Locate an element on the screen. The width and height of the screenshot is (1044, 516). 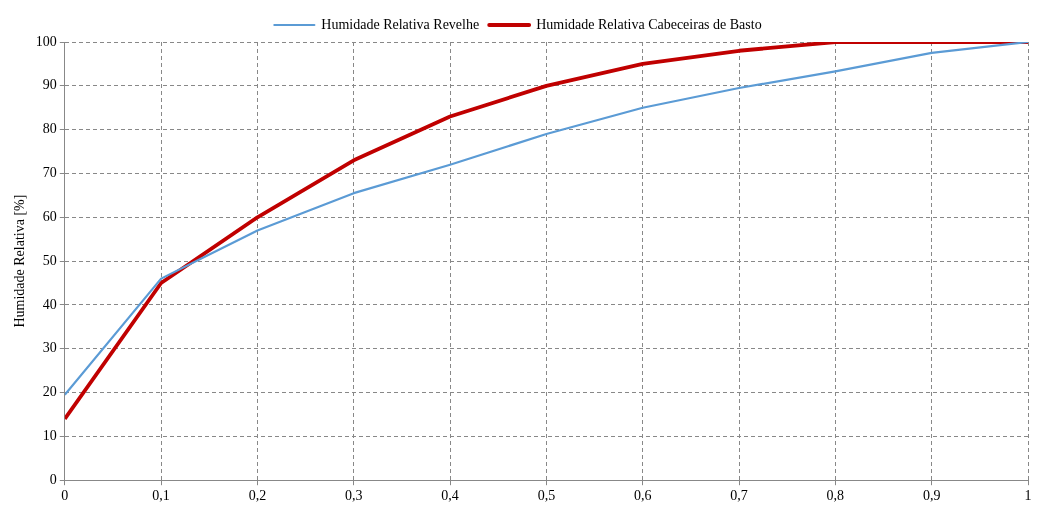
y-tick-label: 80 is located at coordinates (49, 129).